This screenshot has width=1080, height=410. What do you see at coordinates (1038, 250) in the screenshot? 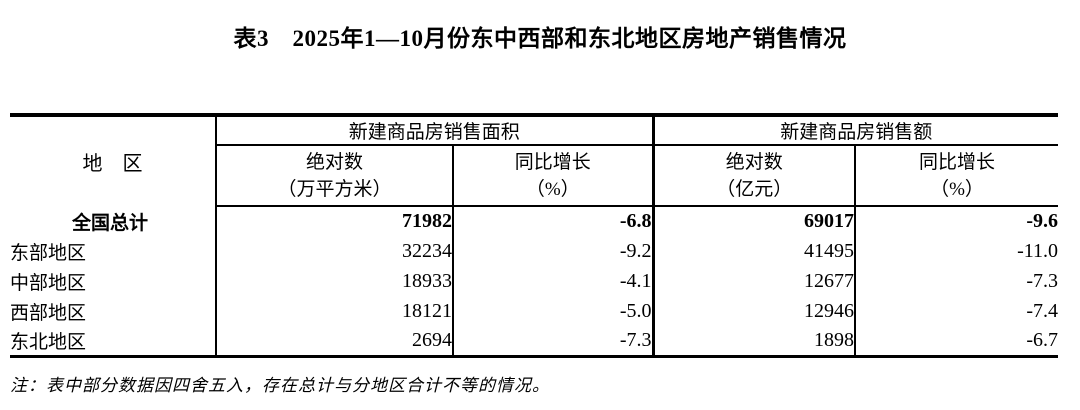
I see `sales-yoy-value: -11.0` at bounding box center [1038, 250].